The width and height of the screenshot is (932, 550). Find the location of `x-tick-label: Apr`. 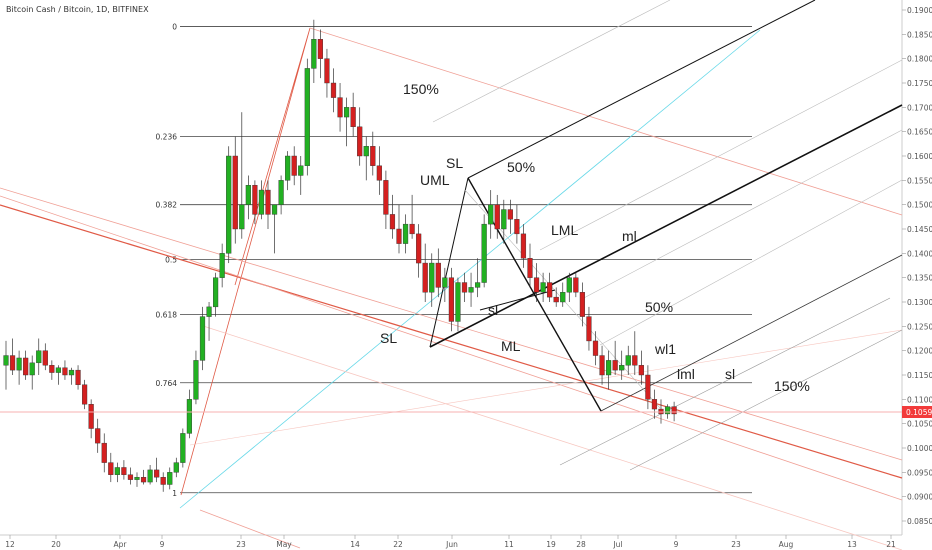

x-tick-label: Apr is located at coordinates (121, 544).